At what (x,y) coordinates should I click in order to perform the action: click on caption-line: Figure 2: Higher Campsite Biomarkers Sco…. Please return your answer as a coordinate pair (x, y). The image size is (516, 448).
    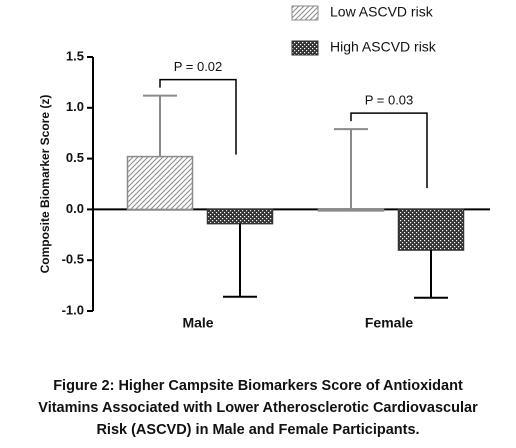
    Looking at the image, I should click on (258, 386).